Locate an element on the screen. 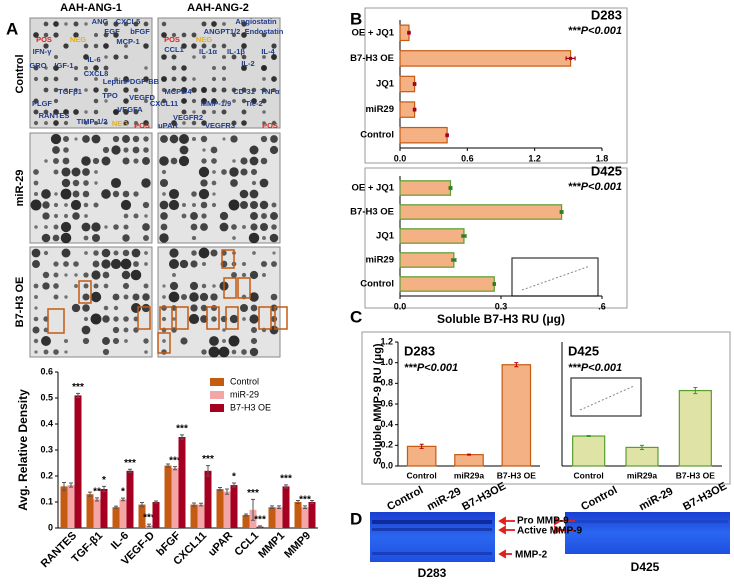 This screenshot has width=734, height=584. cytokine-label: bFGF is located at coordinates (140, 31).